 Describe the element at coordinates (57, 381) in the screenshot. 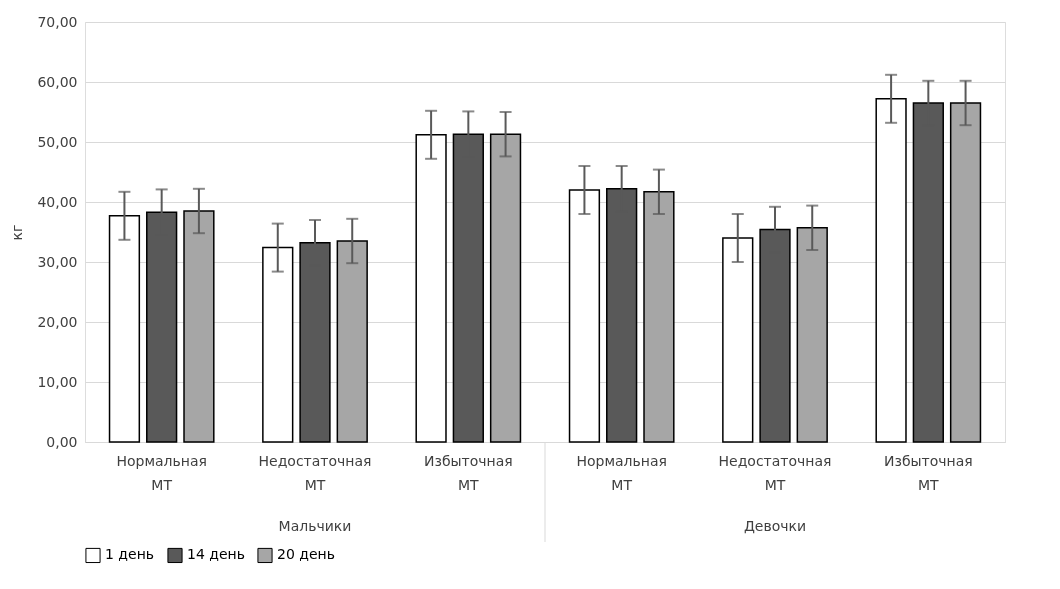

I see `y-tick-label: 10,00` at that location.